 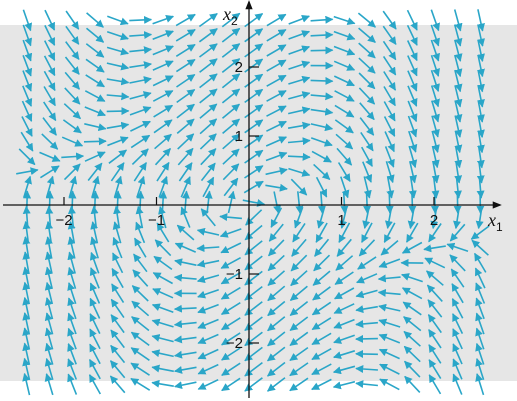 What do you see at coordinates (239, 136) in the screenshot?
I see `x2-tick-label: 1` at bounding box center [239, 136].